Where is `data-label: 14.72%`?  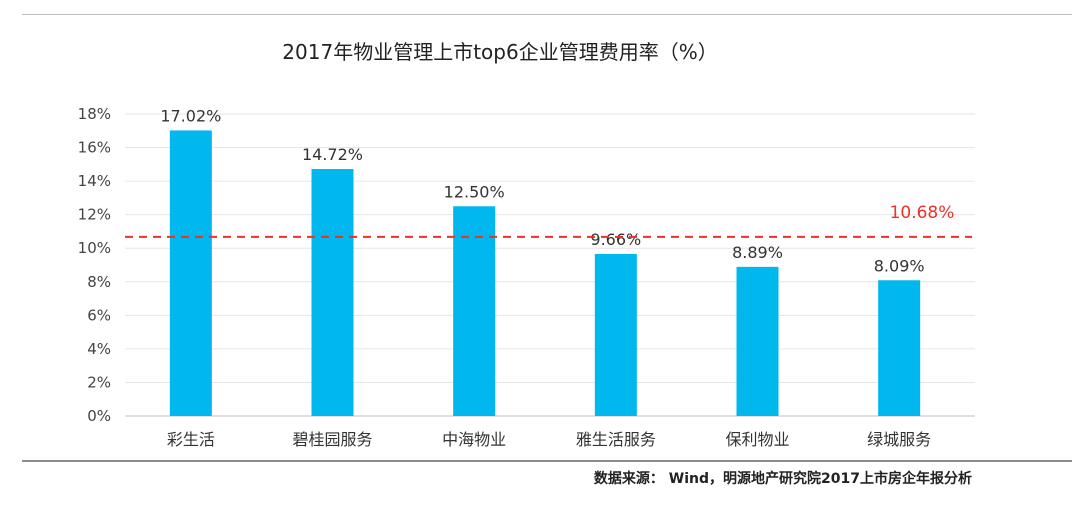
data-label: 14.72% is located at coordinates (332, 154).